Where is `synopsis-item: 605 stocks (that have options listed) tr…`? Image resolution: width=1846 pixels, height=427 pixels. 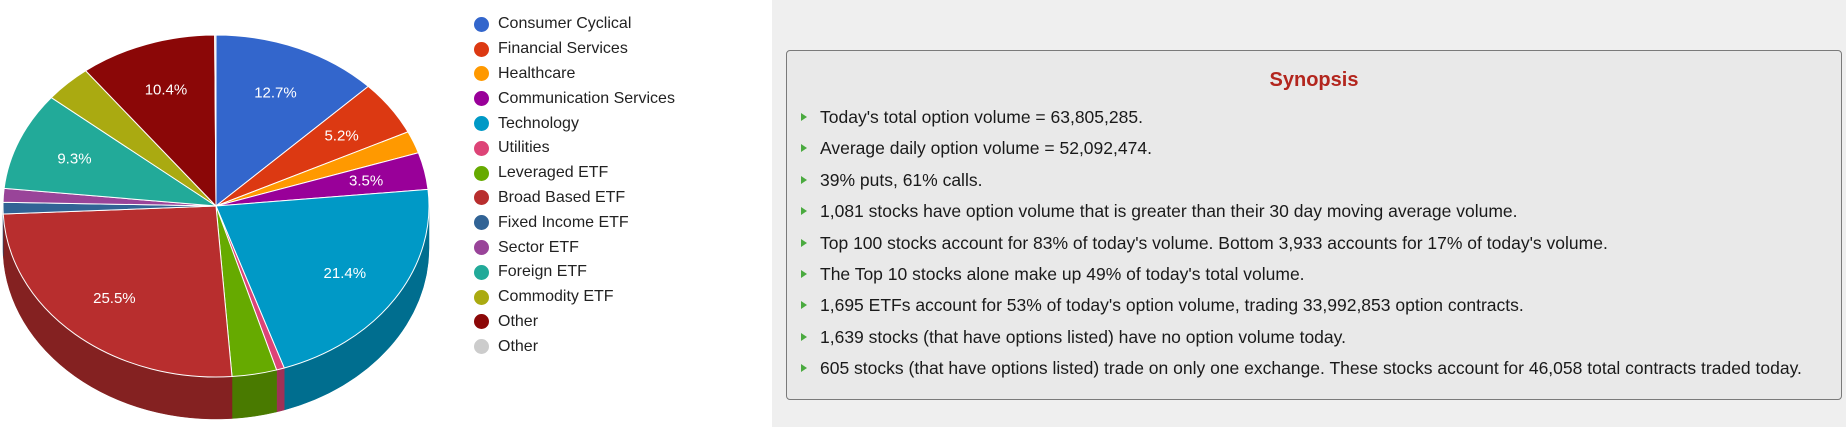
synopsis-item: 605 stocks (that have options listed) tr… is located at coordinates (1301, 371).